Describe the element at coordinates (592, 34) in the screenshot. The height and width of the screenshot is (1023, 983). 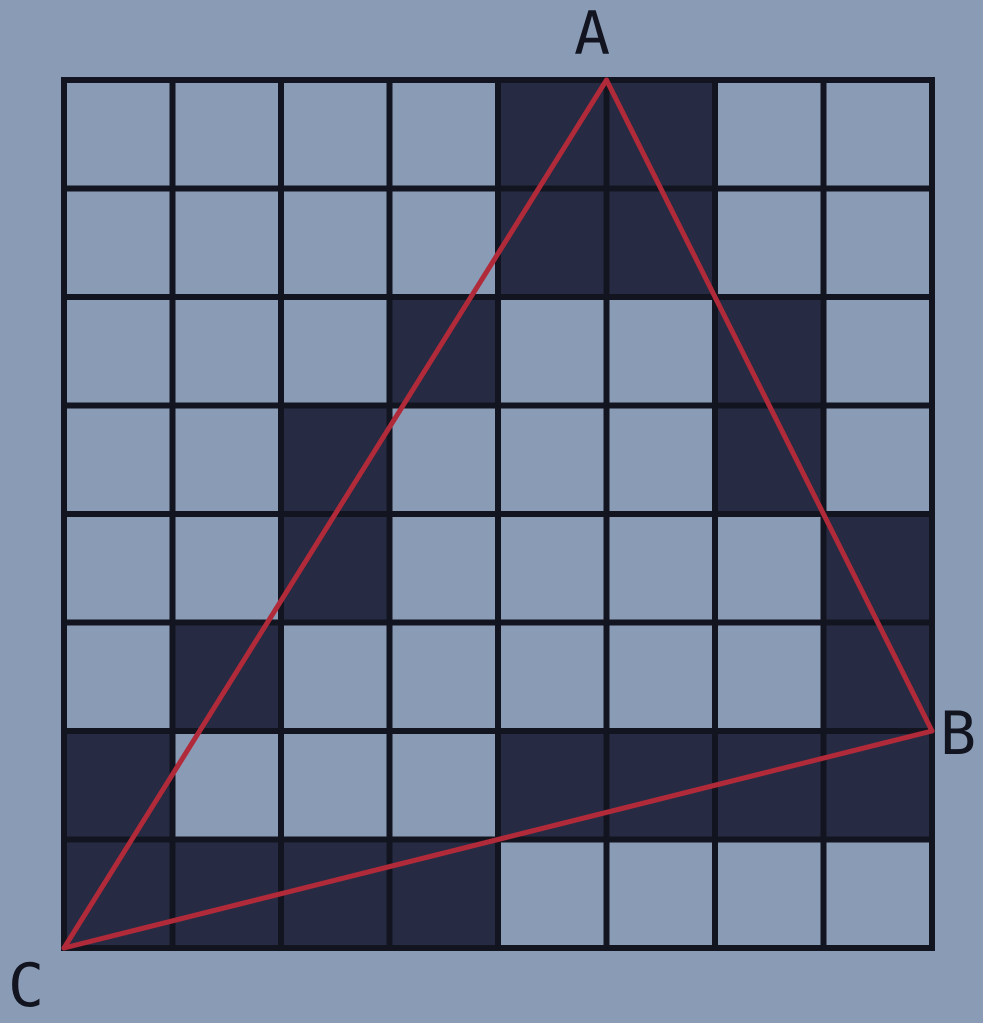
I see `vertex-label-a: A` at that location.